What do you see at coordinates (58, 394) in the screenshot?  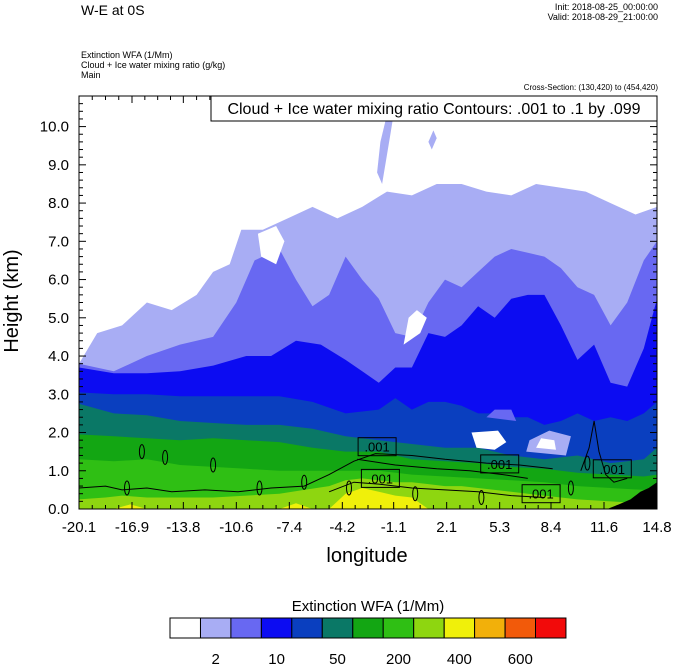 I see `y-tick-label: 3.0` at bounding box center [58, 394].